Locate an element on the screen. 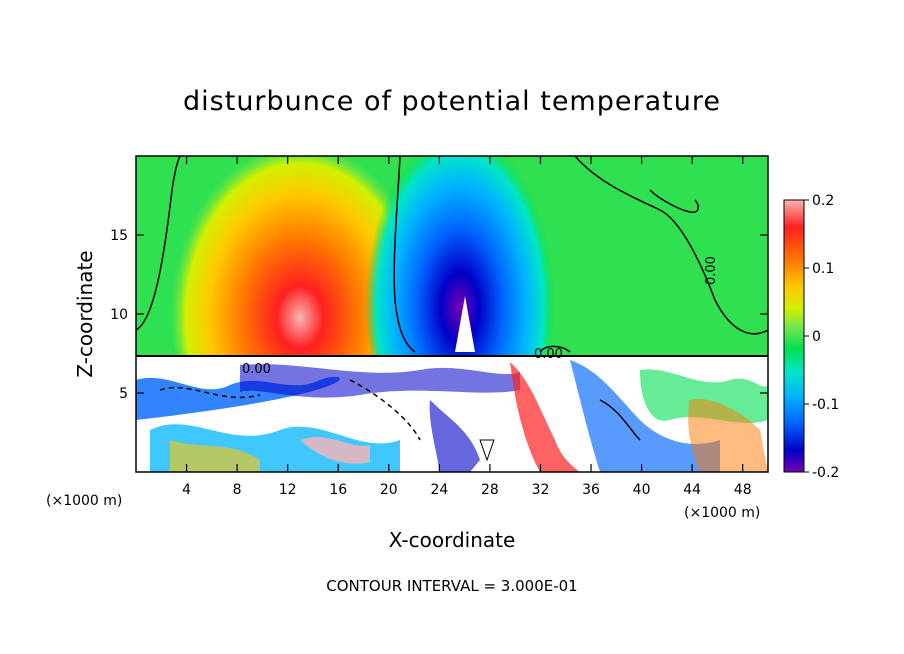  x-tick-label: 44 is located at coordinates (692, 490).